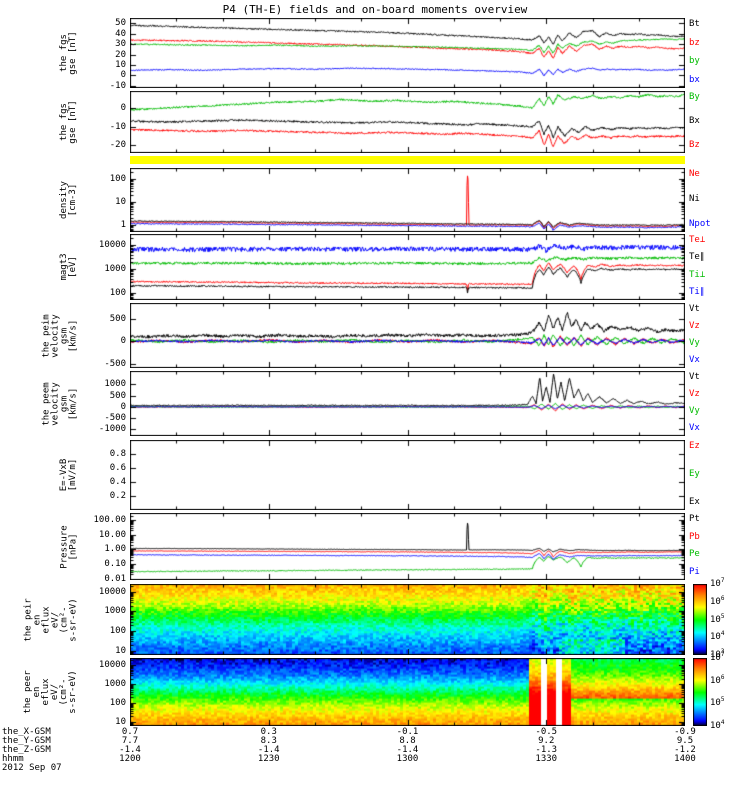 Image resolution: width=750 pixels, height=800 pixels. I want to click on ephemeris-value: 9.2, so click(546, 741).